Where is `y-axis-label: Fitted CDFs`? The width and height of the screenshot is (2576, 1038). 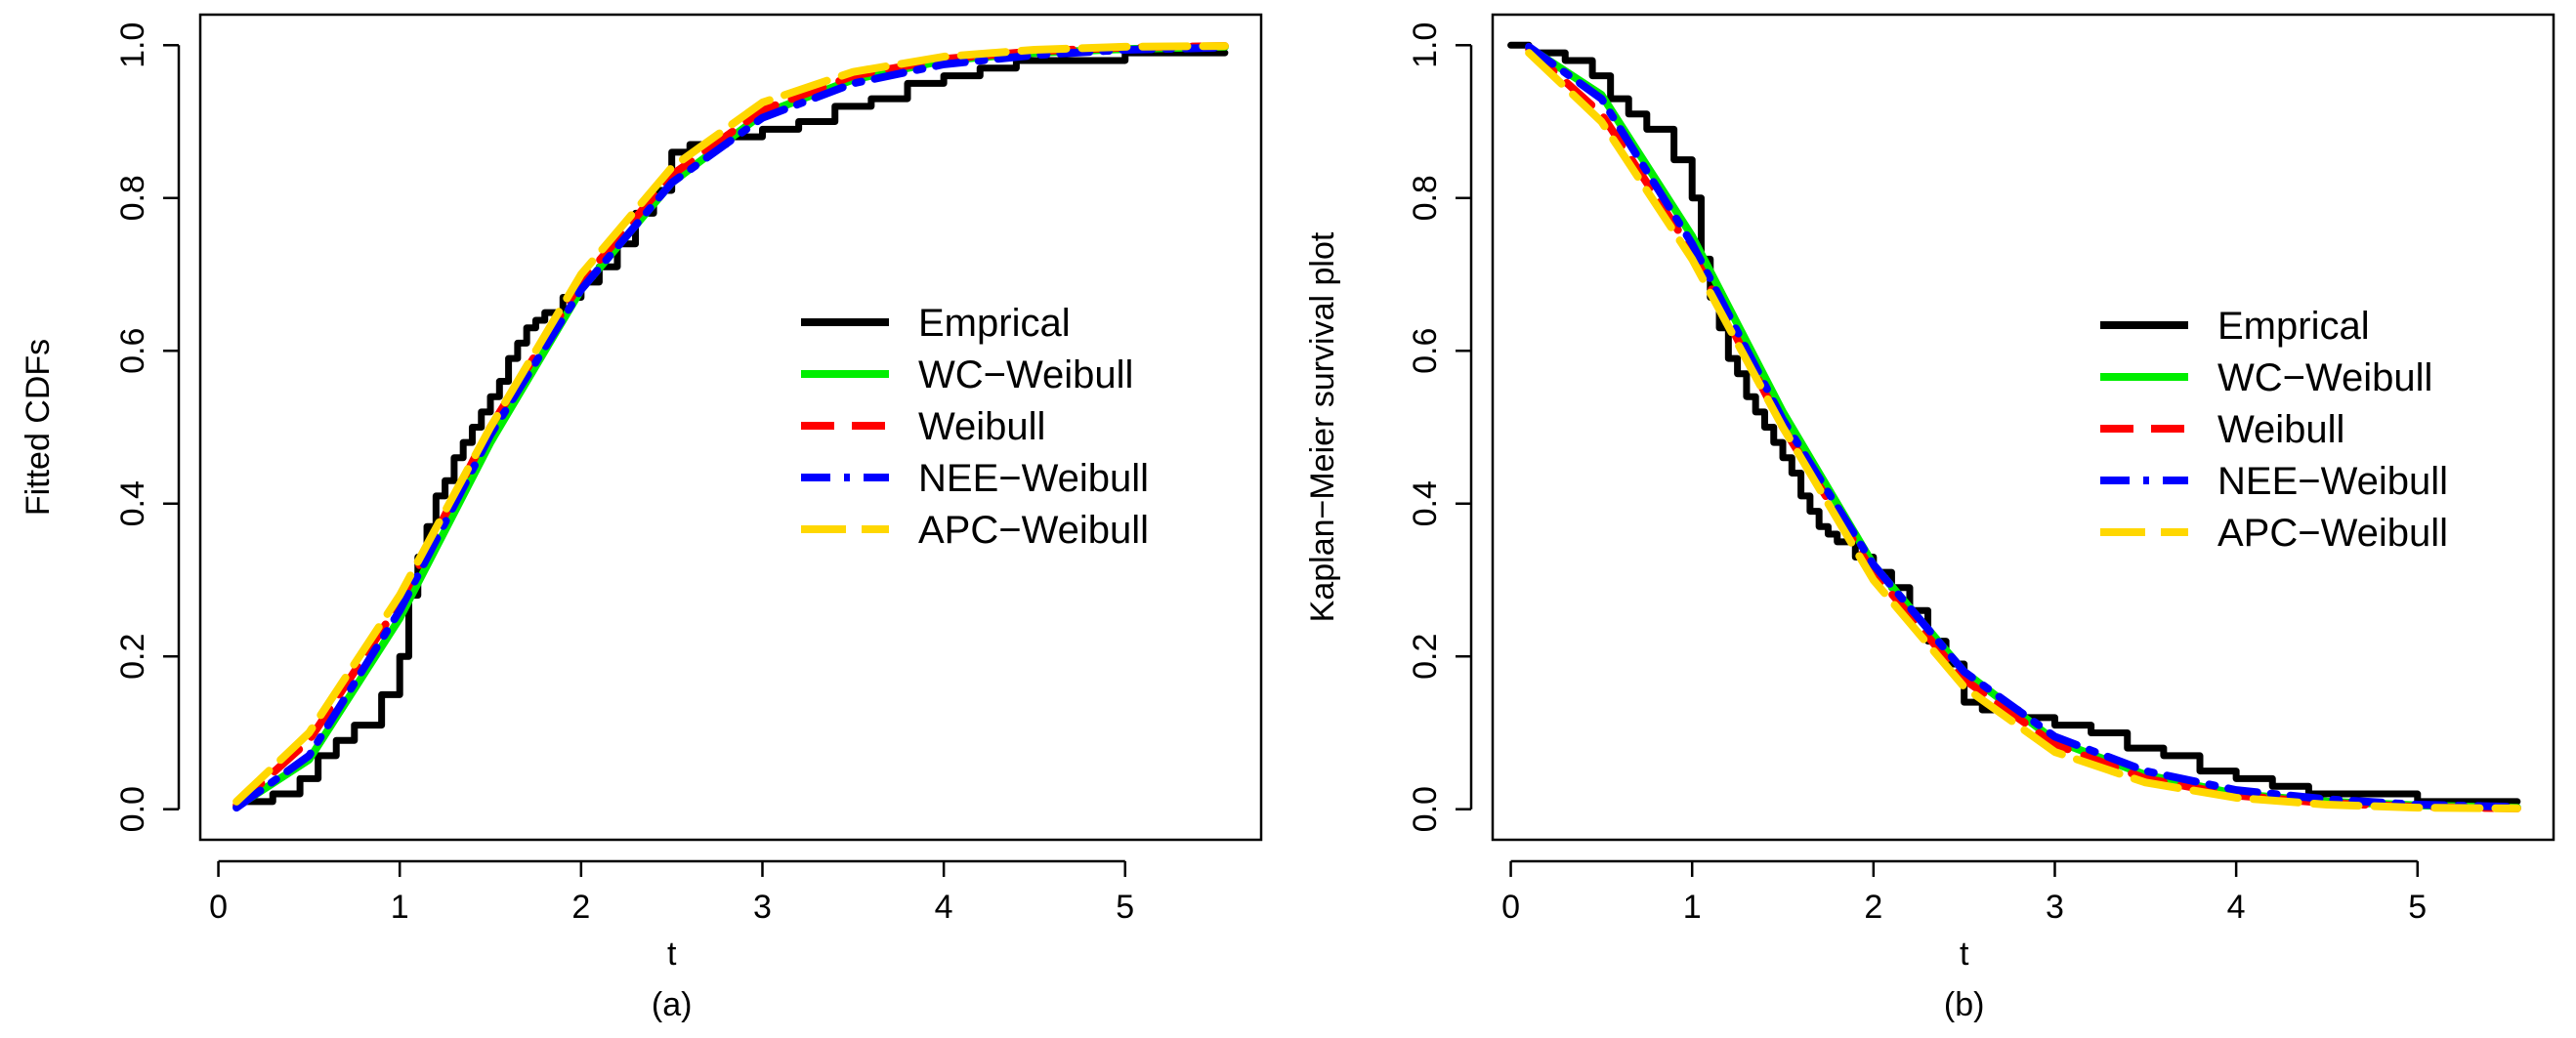
y-axis-label: Fitted CDFs is located at coordinates (38, 427).